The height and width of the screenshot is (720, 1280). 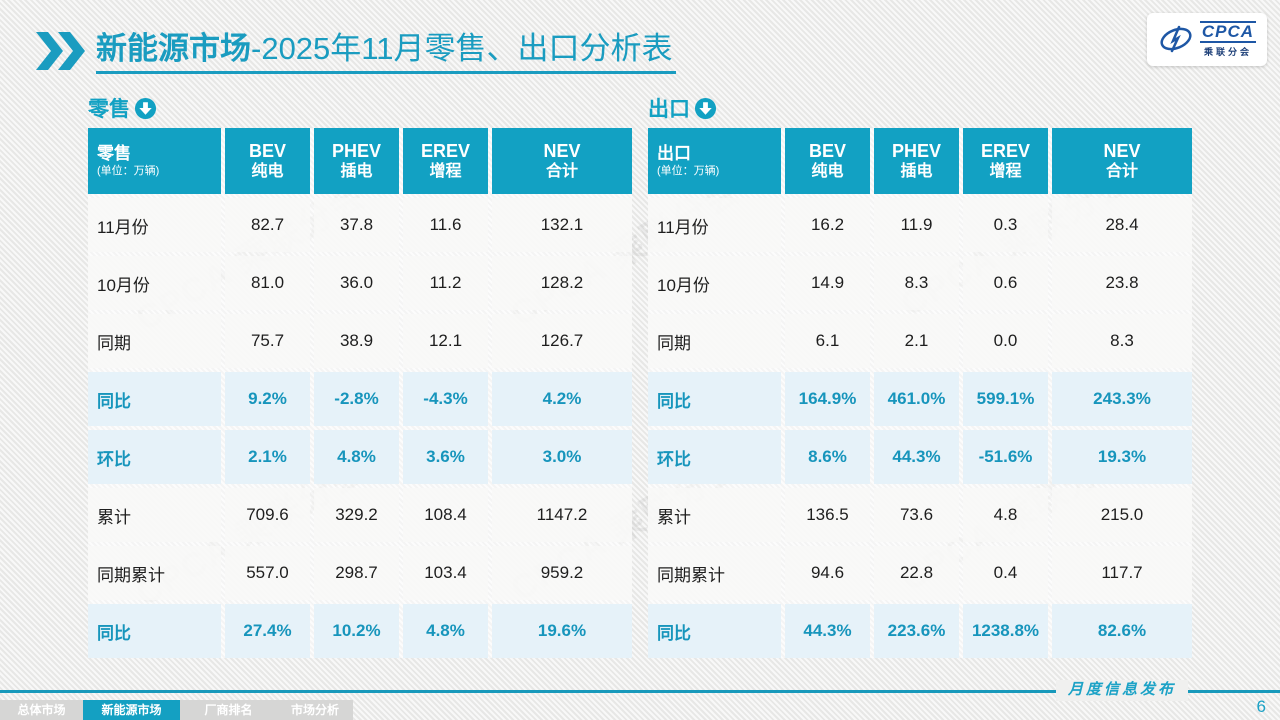 I want to click on cell-value: 37.8, so click(x=356, y=225).